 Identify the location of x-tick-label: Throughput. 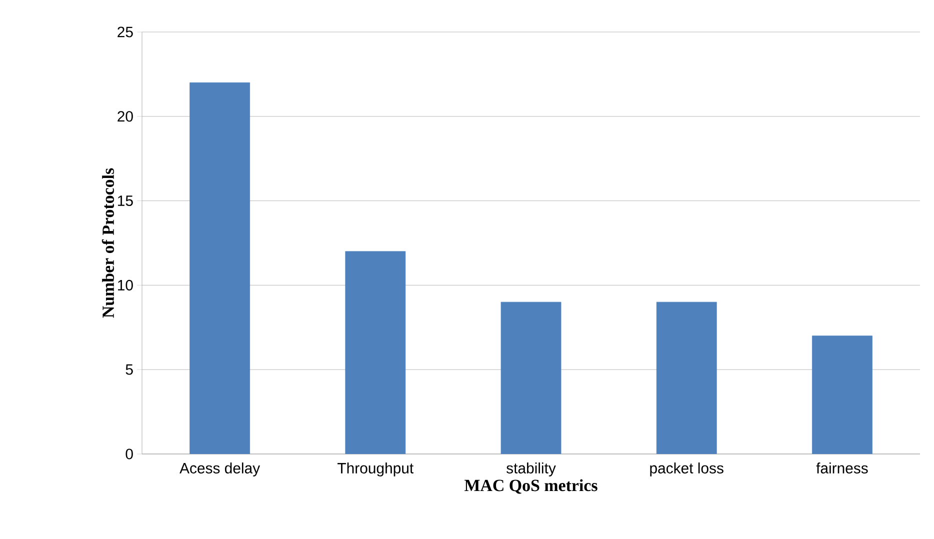
(376, 469).